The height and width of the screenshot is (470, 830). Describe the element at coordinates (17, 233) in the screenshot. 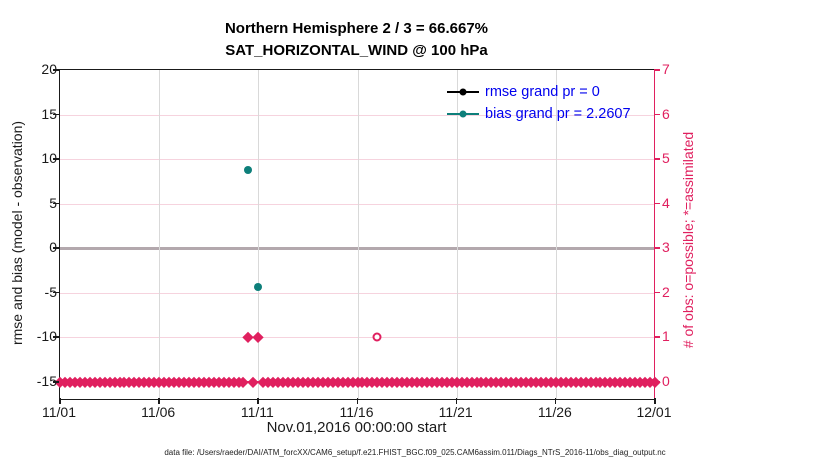

I see `y-axis-label-left: rmse and bias (model - observation)` at that location.